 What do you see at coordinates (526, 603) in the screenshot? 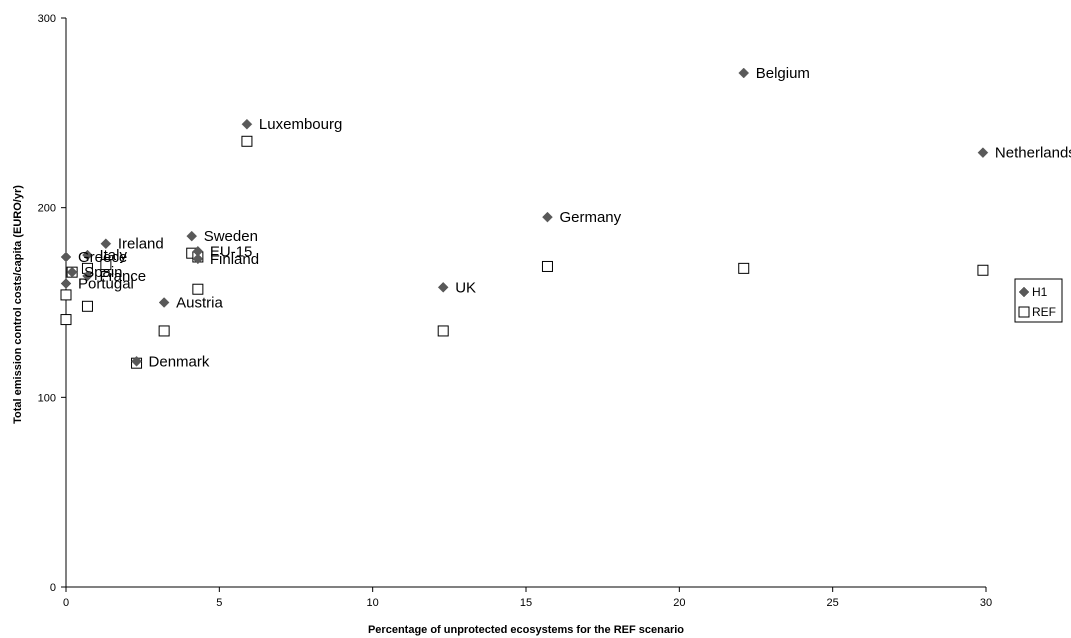
I see `x-tick-label: 15` at bounding box center [526, 603].